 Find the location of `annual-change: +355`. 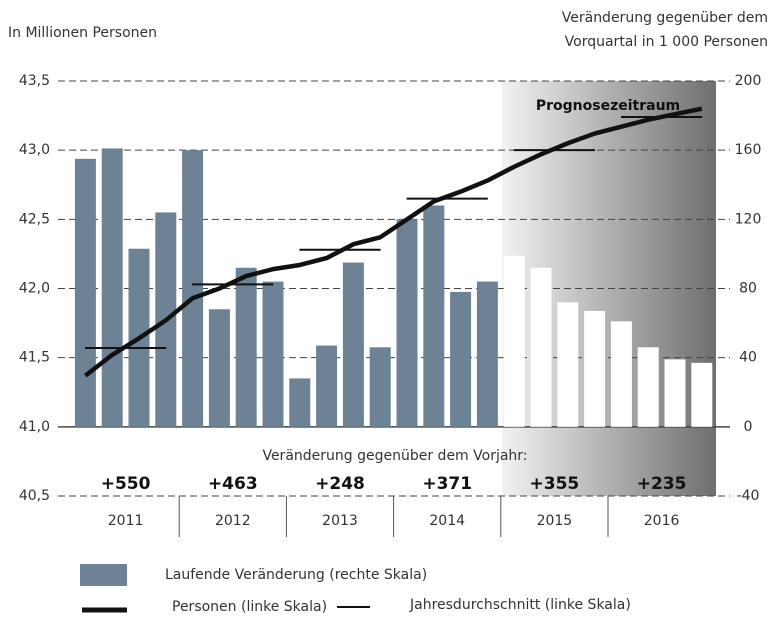

annual-change: +355 is located at coordinates (555, 484).